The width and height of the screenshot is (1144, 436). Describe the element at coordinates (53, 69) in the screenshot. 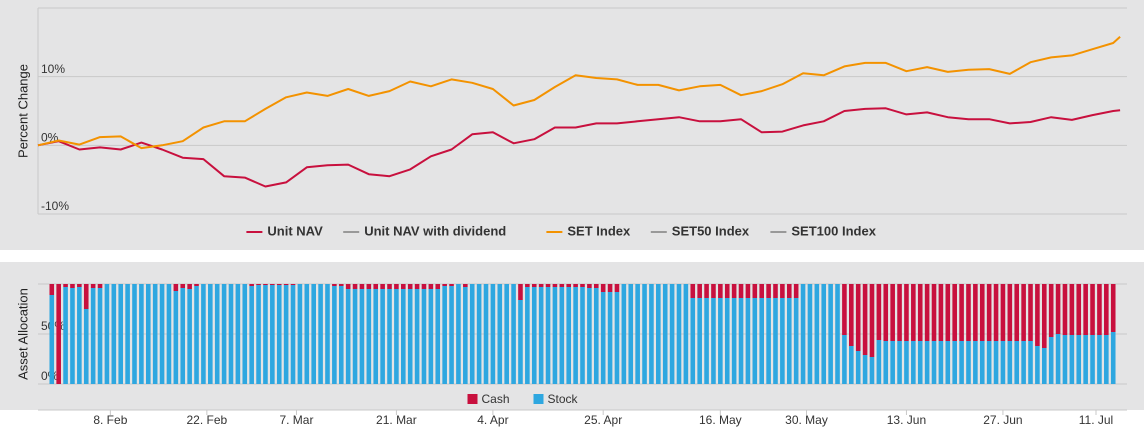

I see `y-tick-label: 10%` at that location.